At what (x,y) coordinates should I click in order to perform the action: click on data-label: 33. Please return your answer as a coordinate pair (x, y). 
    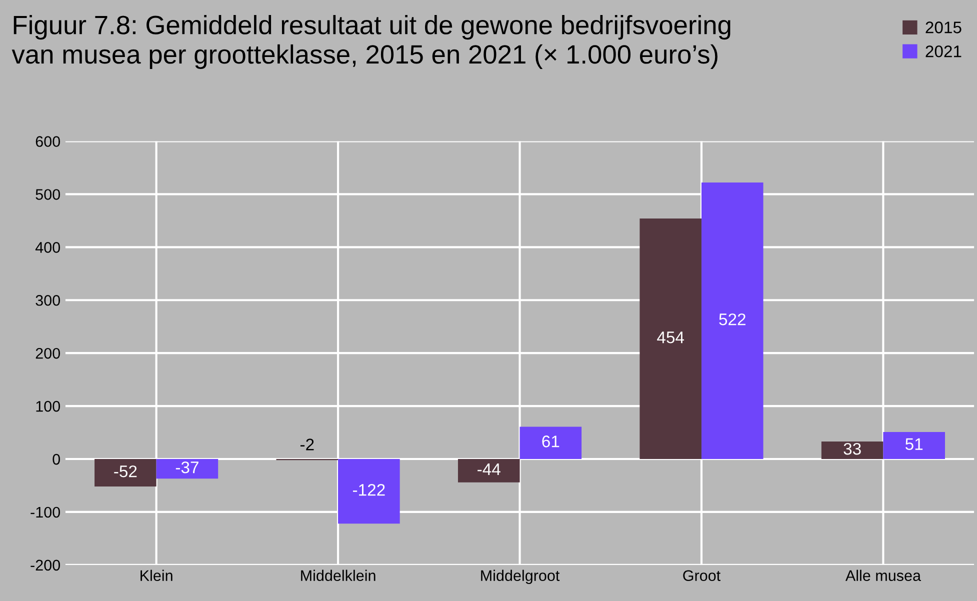
    Looking at the image, I should click on (852, 448).